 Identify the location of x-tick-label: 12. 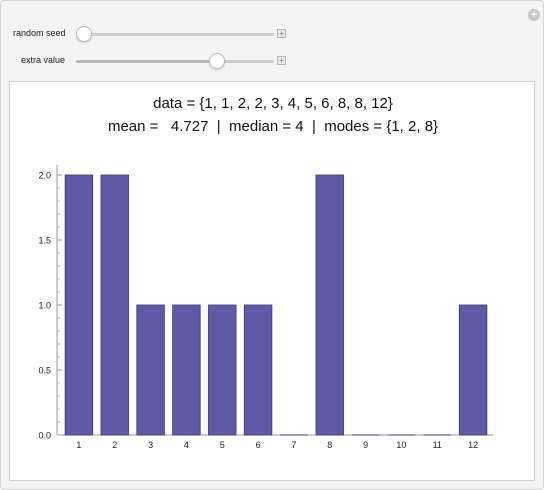
(473, 445).